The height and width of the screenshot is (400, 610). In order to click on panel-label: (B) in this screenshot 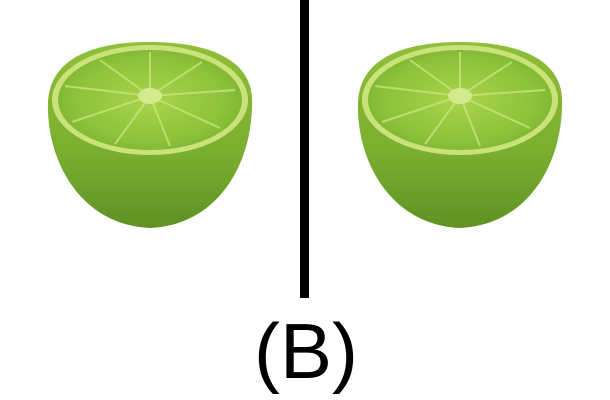, I will do `click(306, 351)`.